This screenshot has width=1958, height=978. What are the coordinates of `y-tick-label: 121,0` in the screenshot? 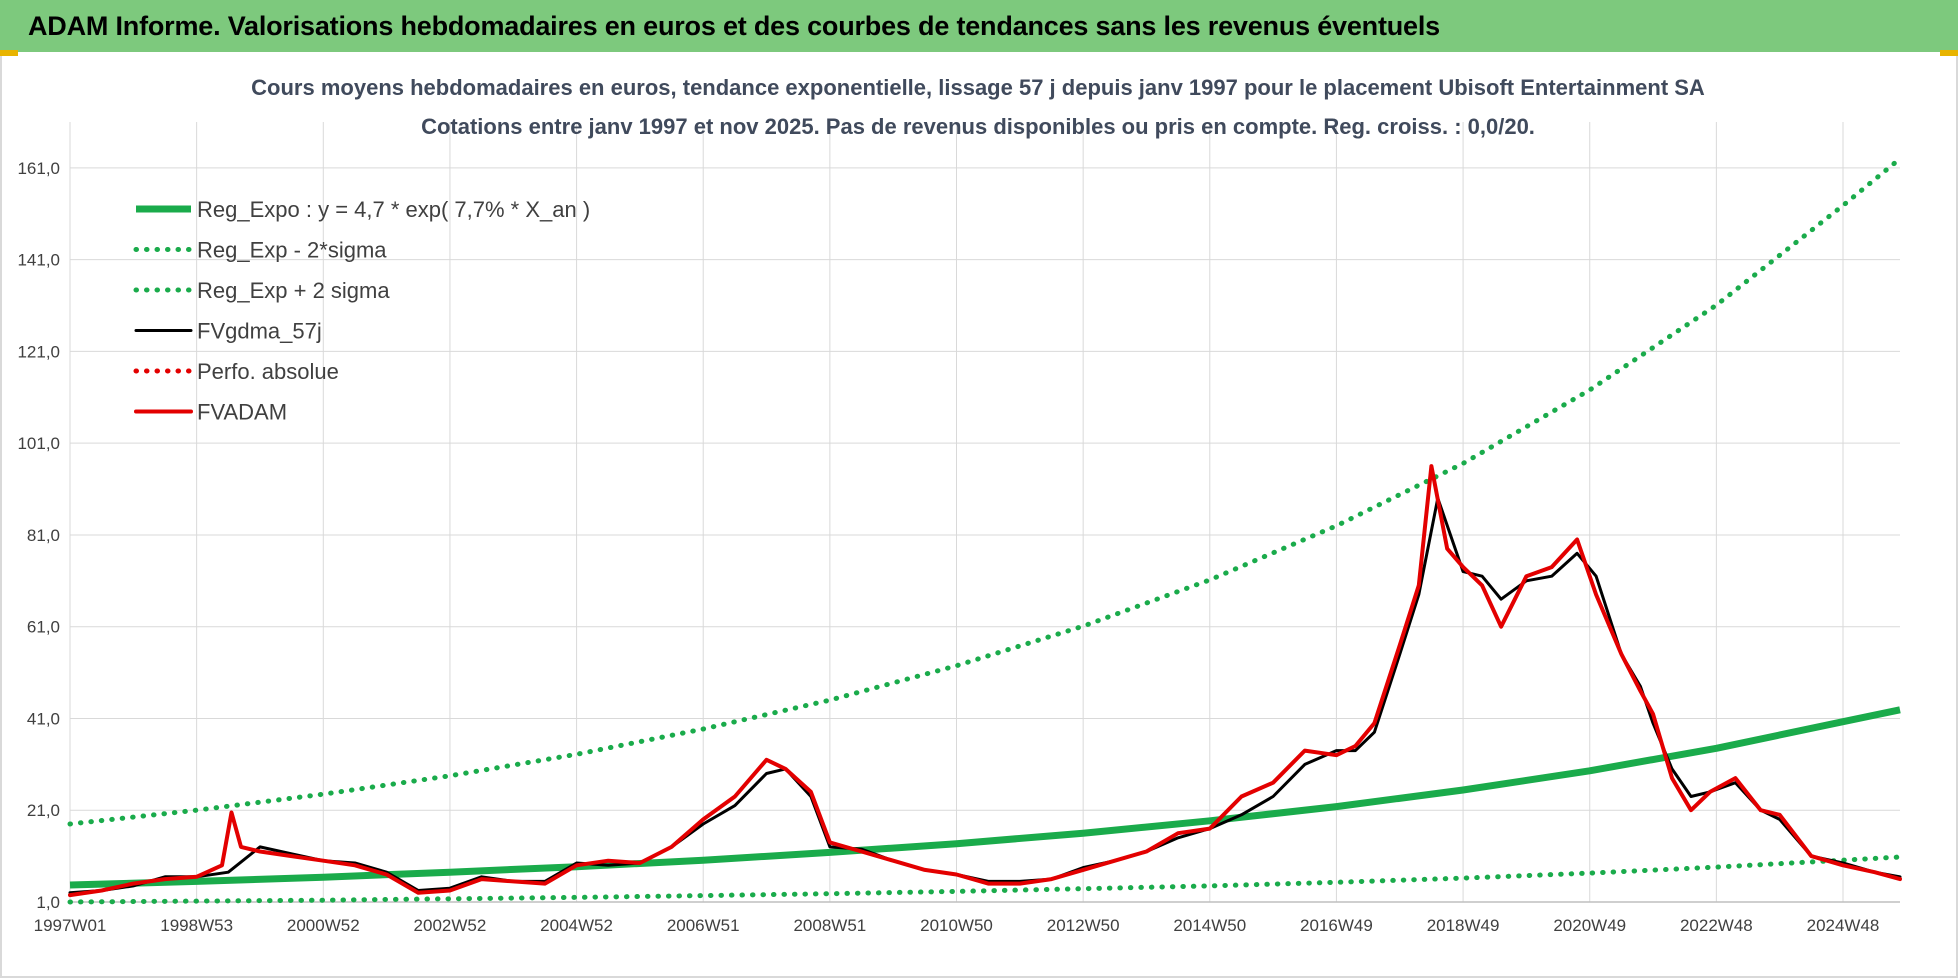 It's located at (38, 351).